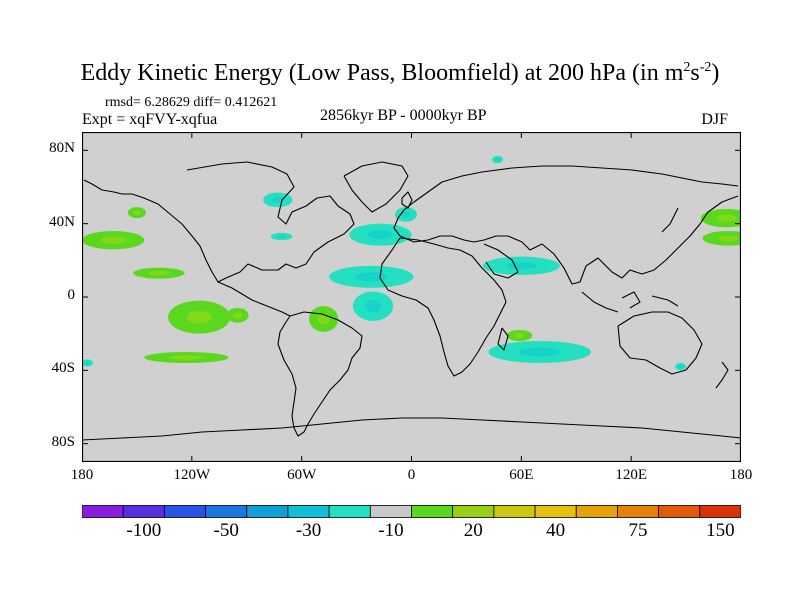 The image size is (800, 600). What do you see at coordinates (320, 374) in the screenshot?
I see `coast-south-america` at bounding box center [320, 374].